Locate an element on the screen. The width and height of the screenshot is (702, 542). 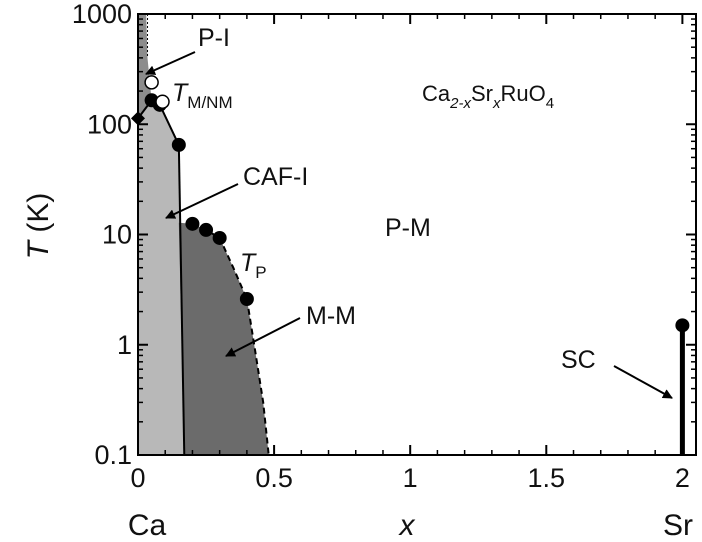
x-axis-title: x is located at coordinates (407, 525).